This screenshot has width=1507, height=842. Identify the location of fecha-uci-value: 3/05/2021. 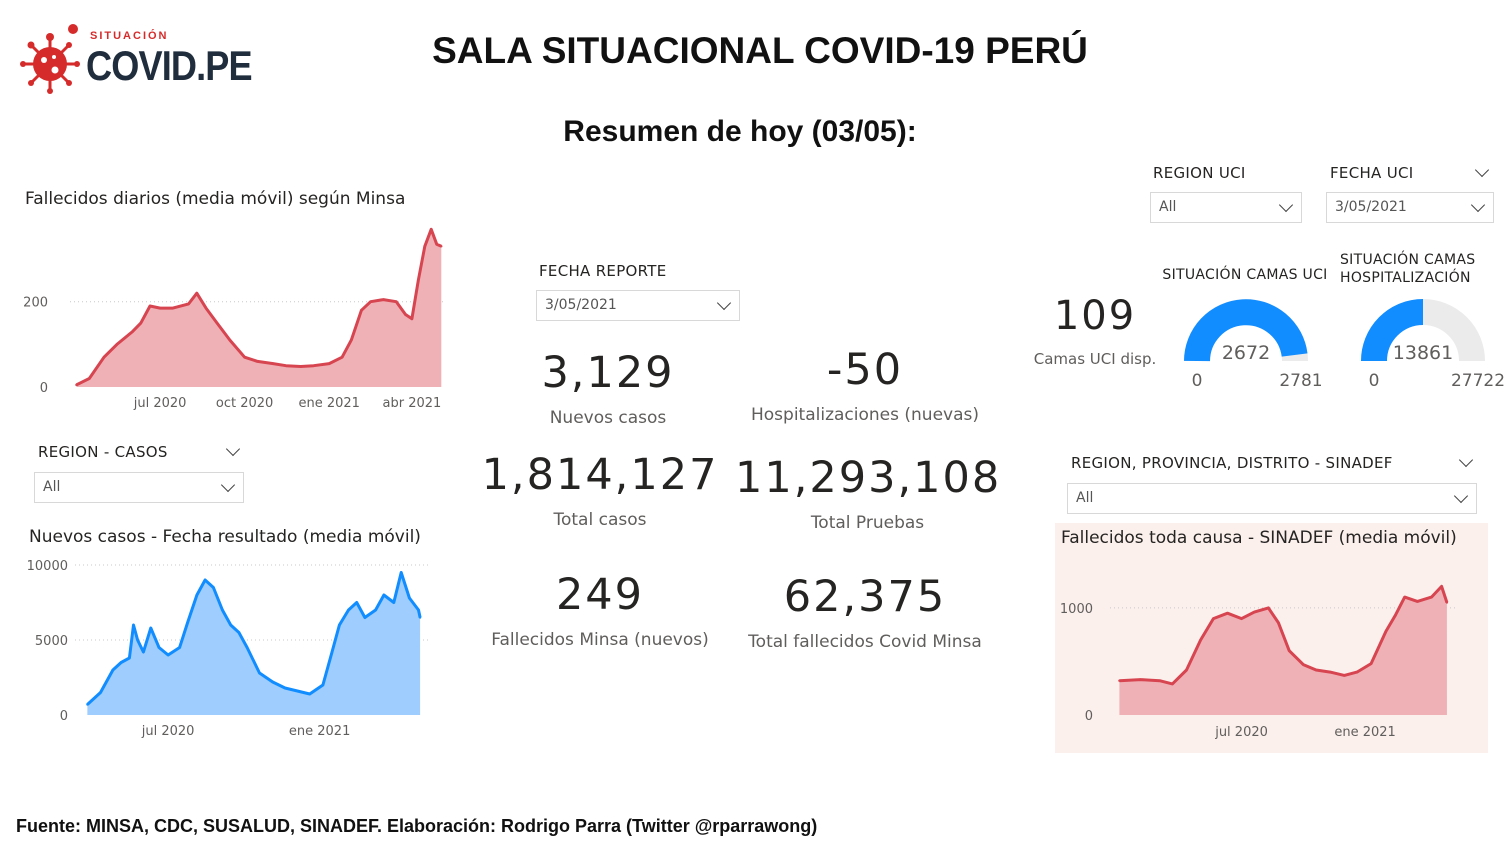
(1371, 207).